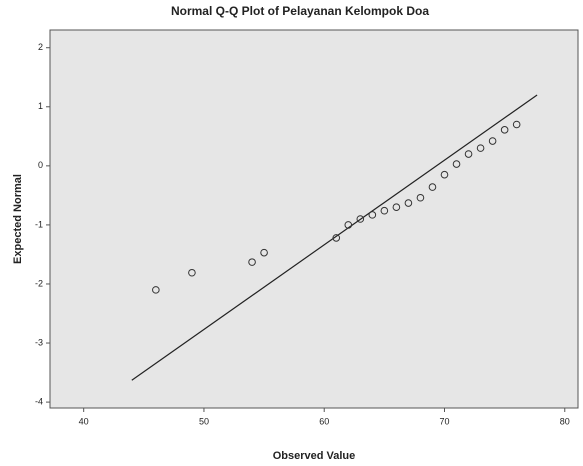  Describe the element at coordinates (40, 47) in the screenshot. I see `y-tick-label: 2` at that location.